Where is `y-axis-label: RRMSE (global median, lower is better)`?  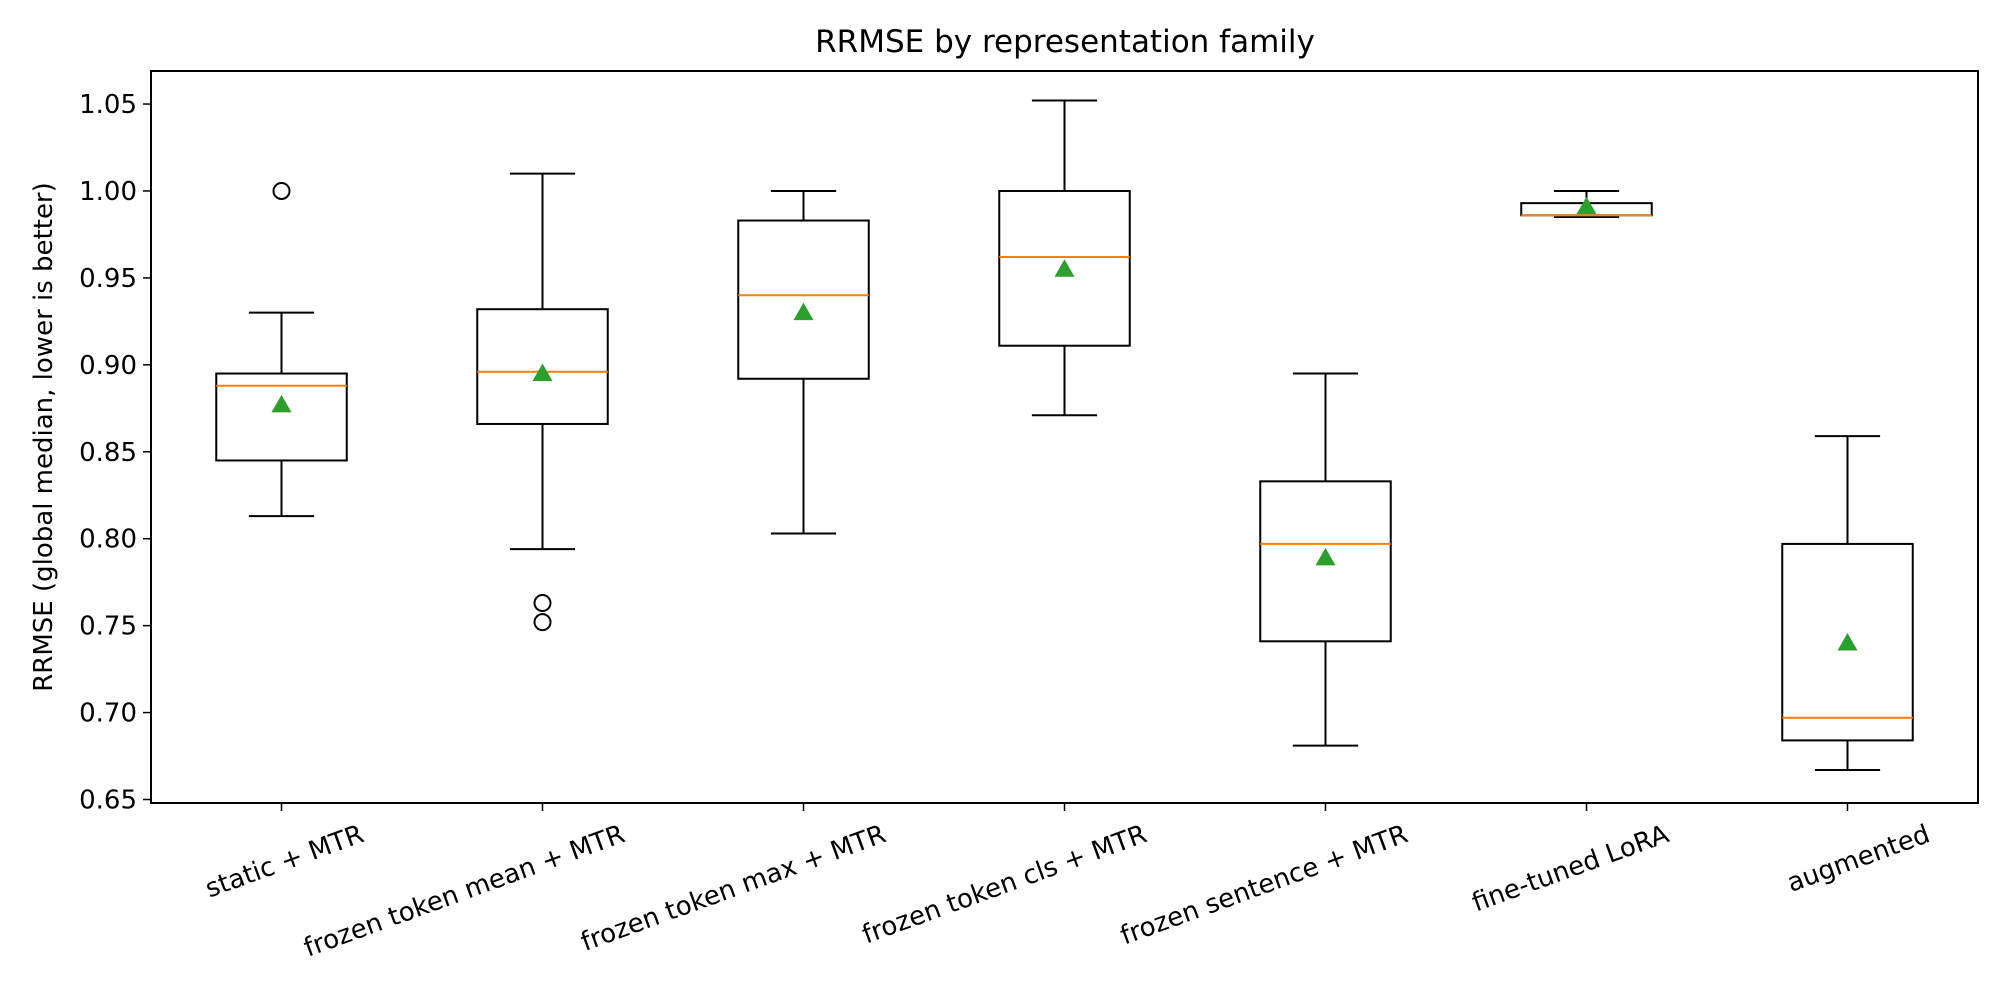
y-axis-label: RRMSE (global median, lower is better) is located at coordinates (44, 437).